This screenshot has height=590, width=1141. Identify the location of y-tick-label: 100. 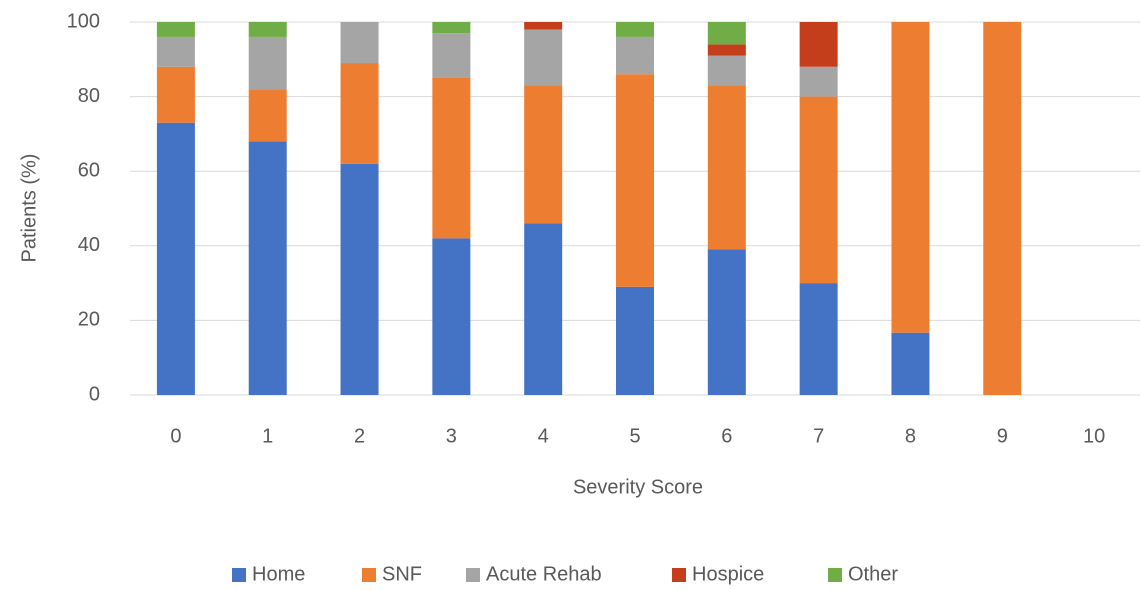
(83, 21).